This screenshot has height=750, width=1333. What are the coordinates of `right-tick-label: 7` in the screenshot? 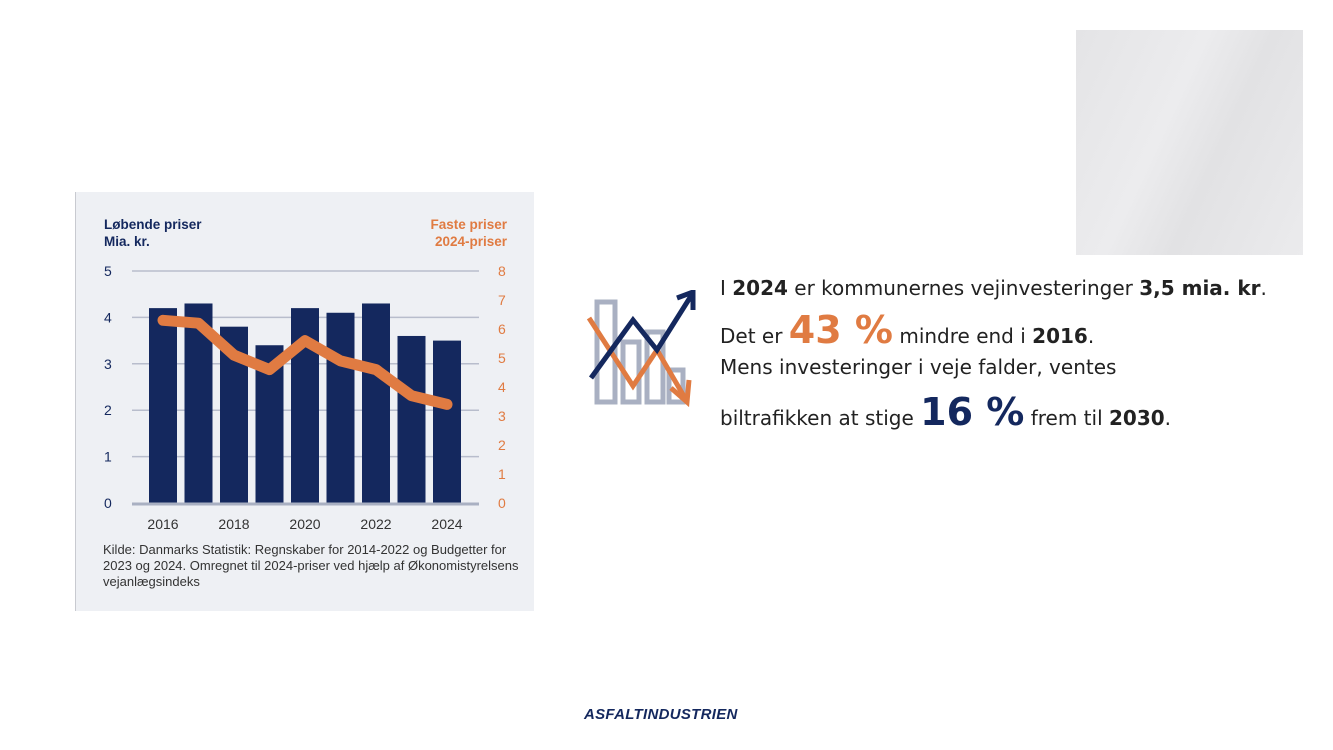 It's located at (502, 300).